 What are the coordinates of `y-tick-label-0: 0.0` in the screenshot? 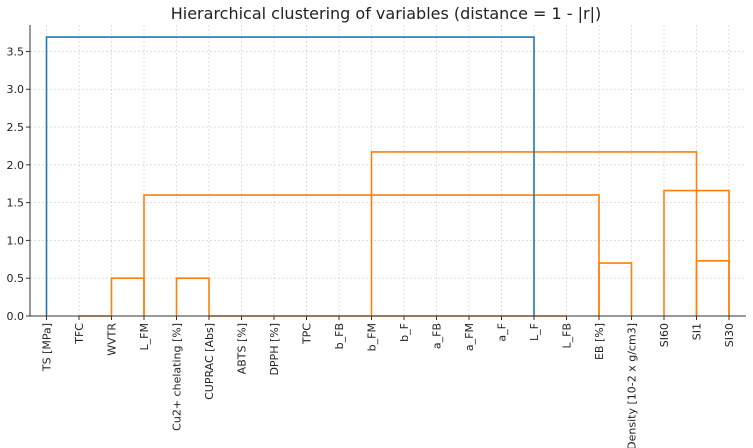 It's located at (16, 316).